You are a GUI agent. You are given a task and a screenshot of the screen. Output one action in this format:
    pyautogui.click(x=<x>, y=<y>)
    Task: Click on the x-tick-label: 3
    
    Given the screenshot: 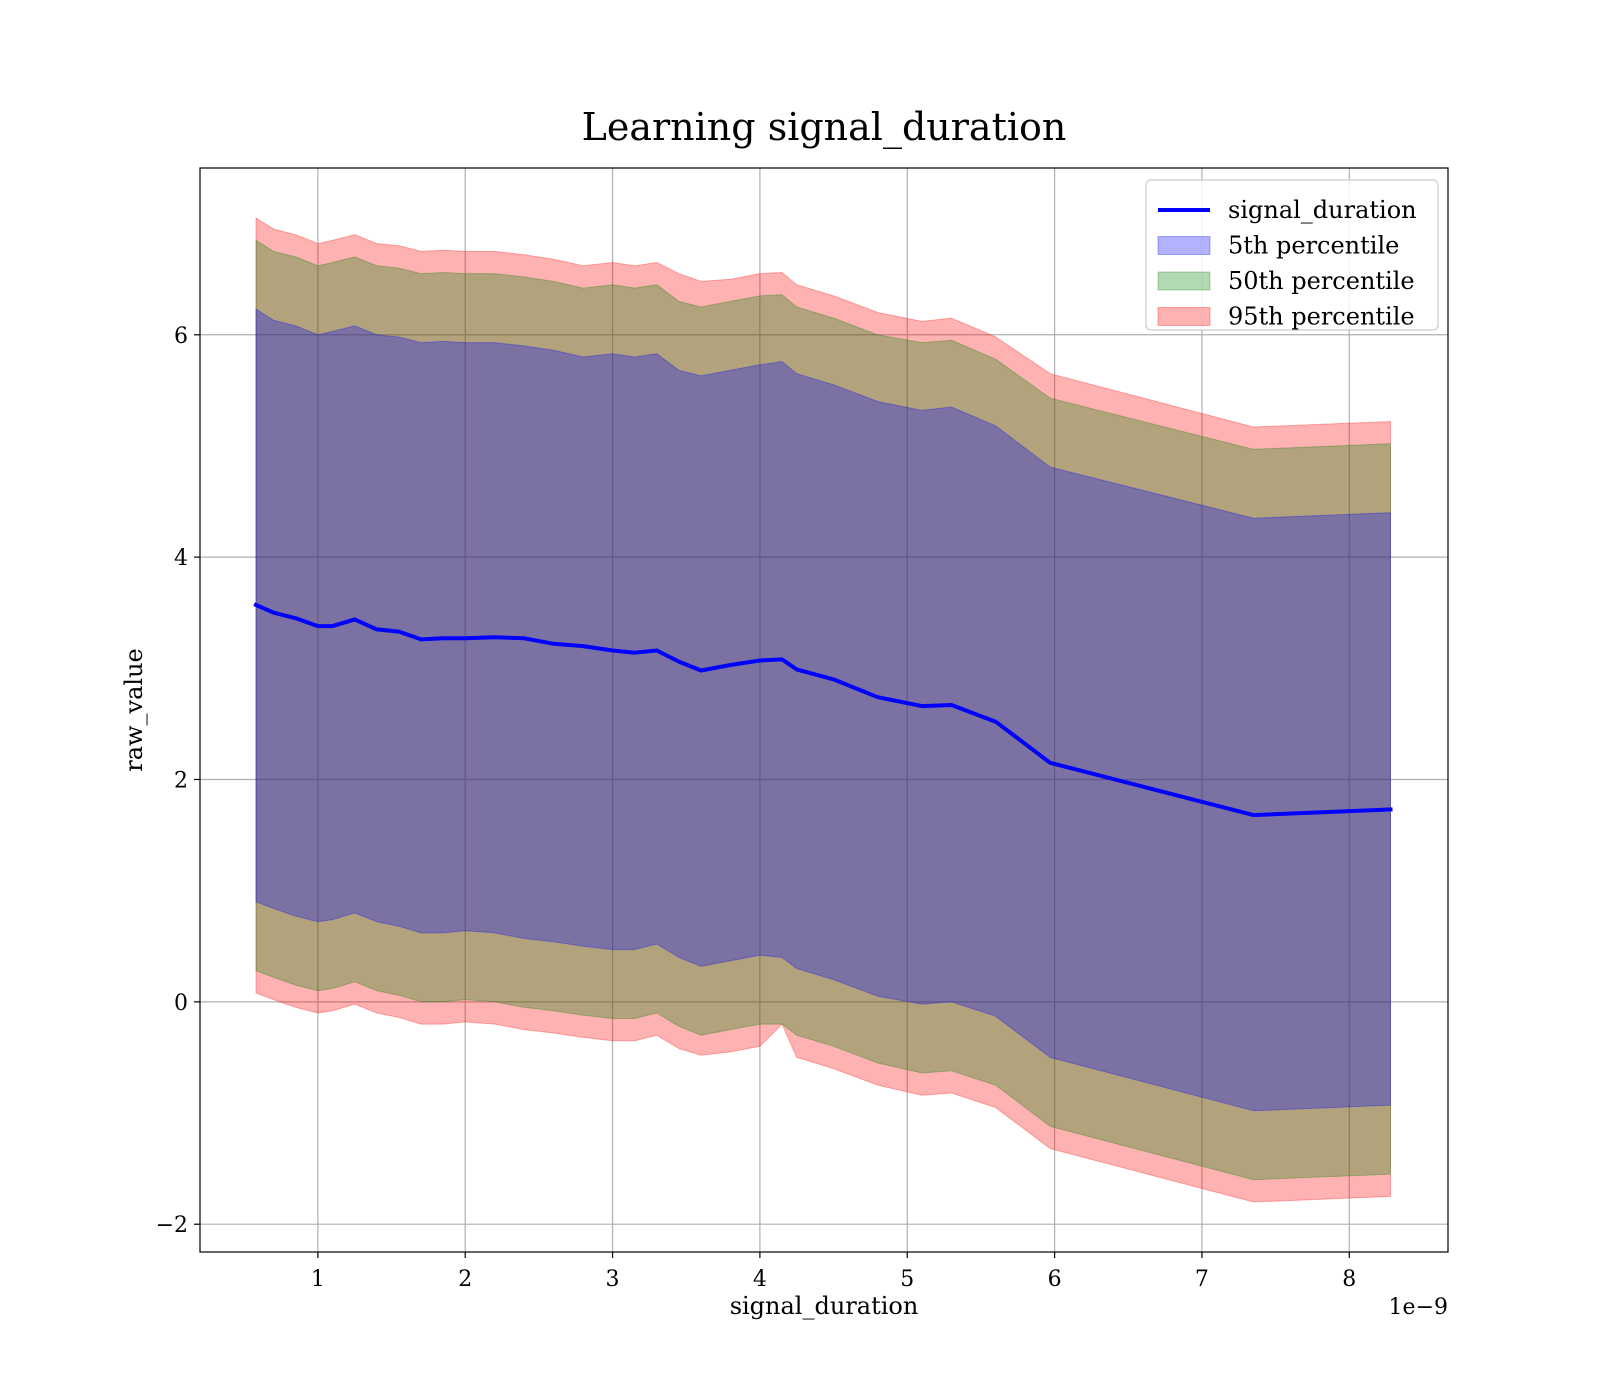 What is the action you would take?
    pyautogui.click(x=613, y=1279)
    